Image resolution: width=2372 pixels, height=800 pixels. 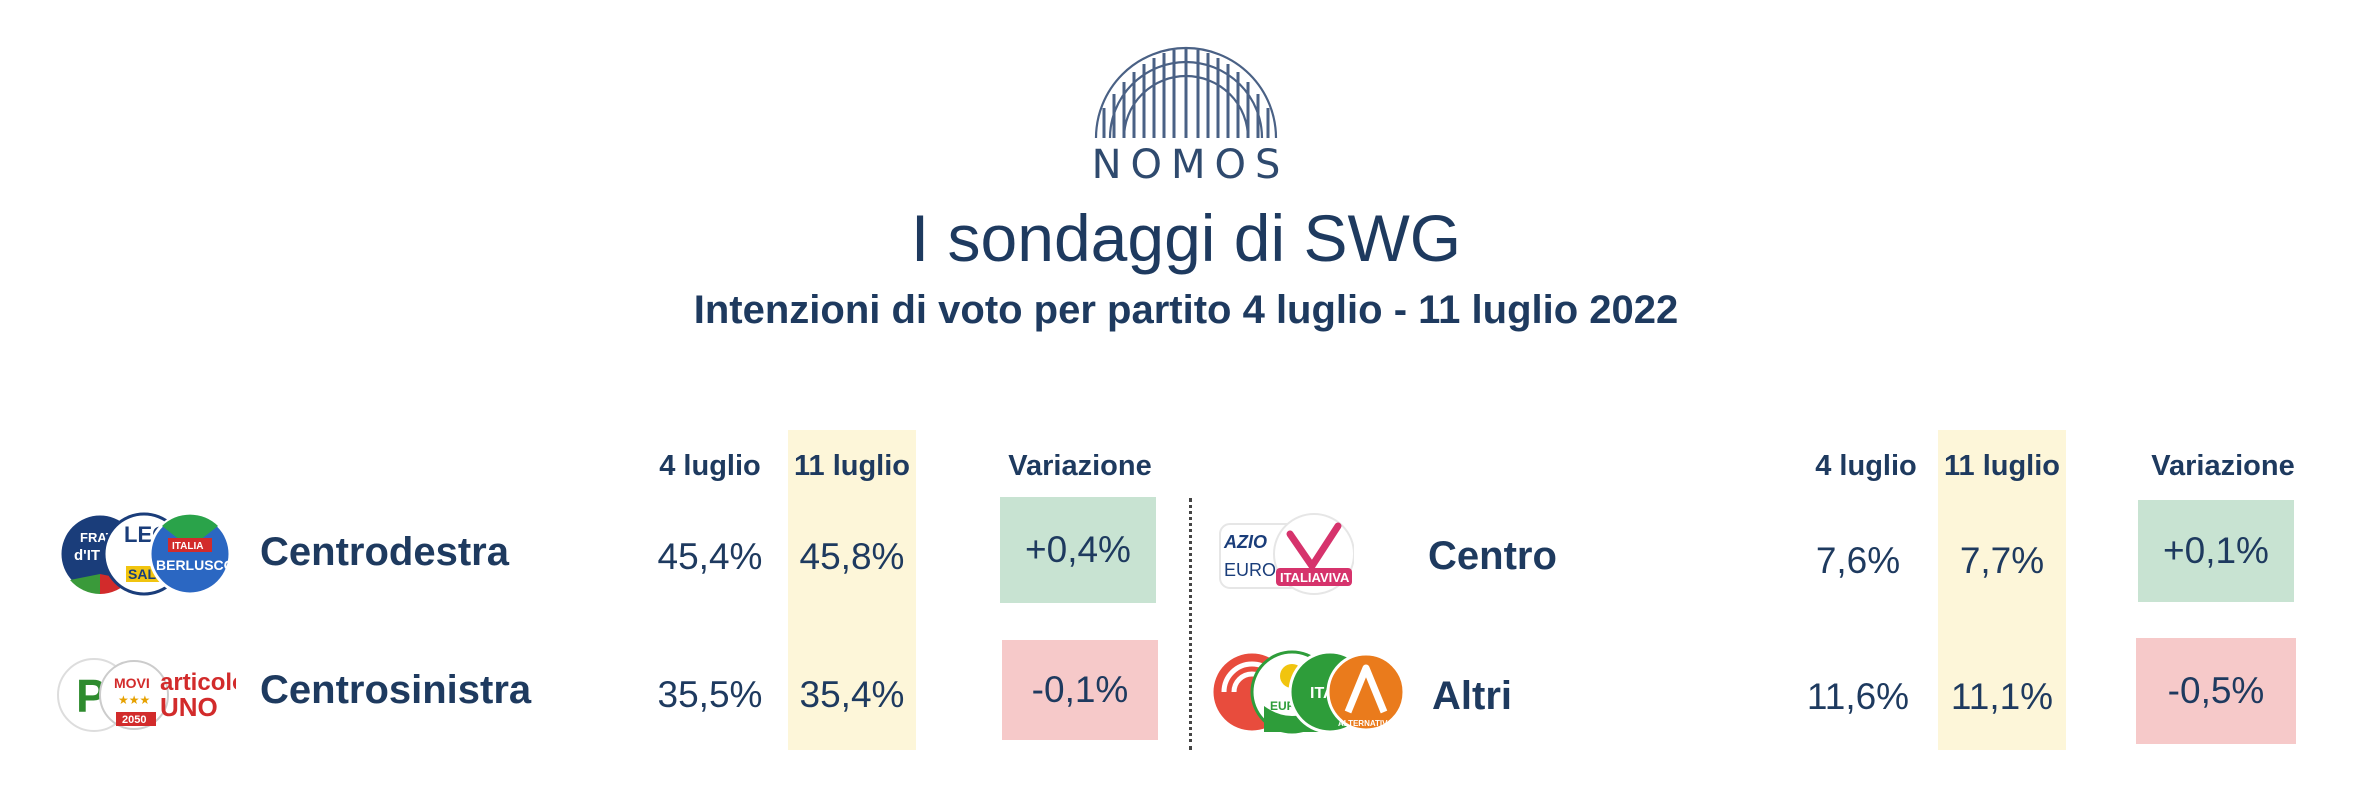 I want to click on value-11-luglio-centro: 7,7%, so click(x=2002, y=560).